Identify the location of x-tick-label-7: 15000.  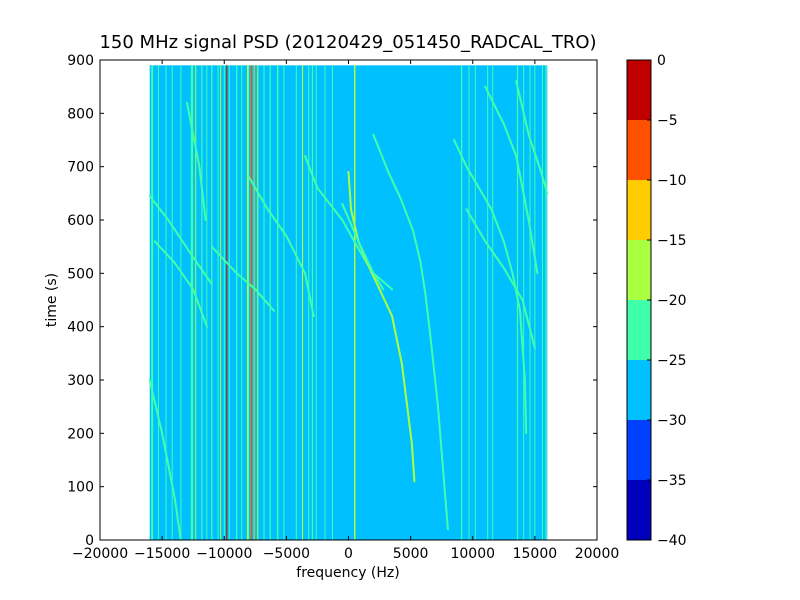
(535, 554).